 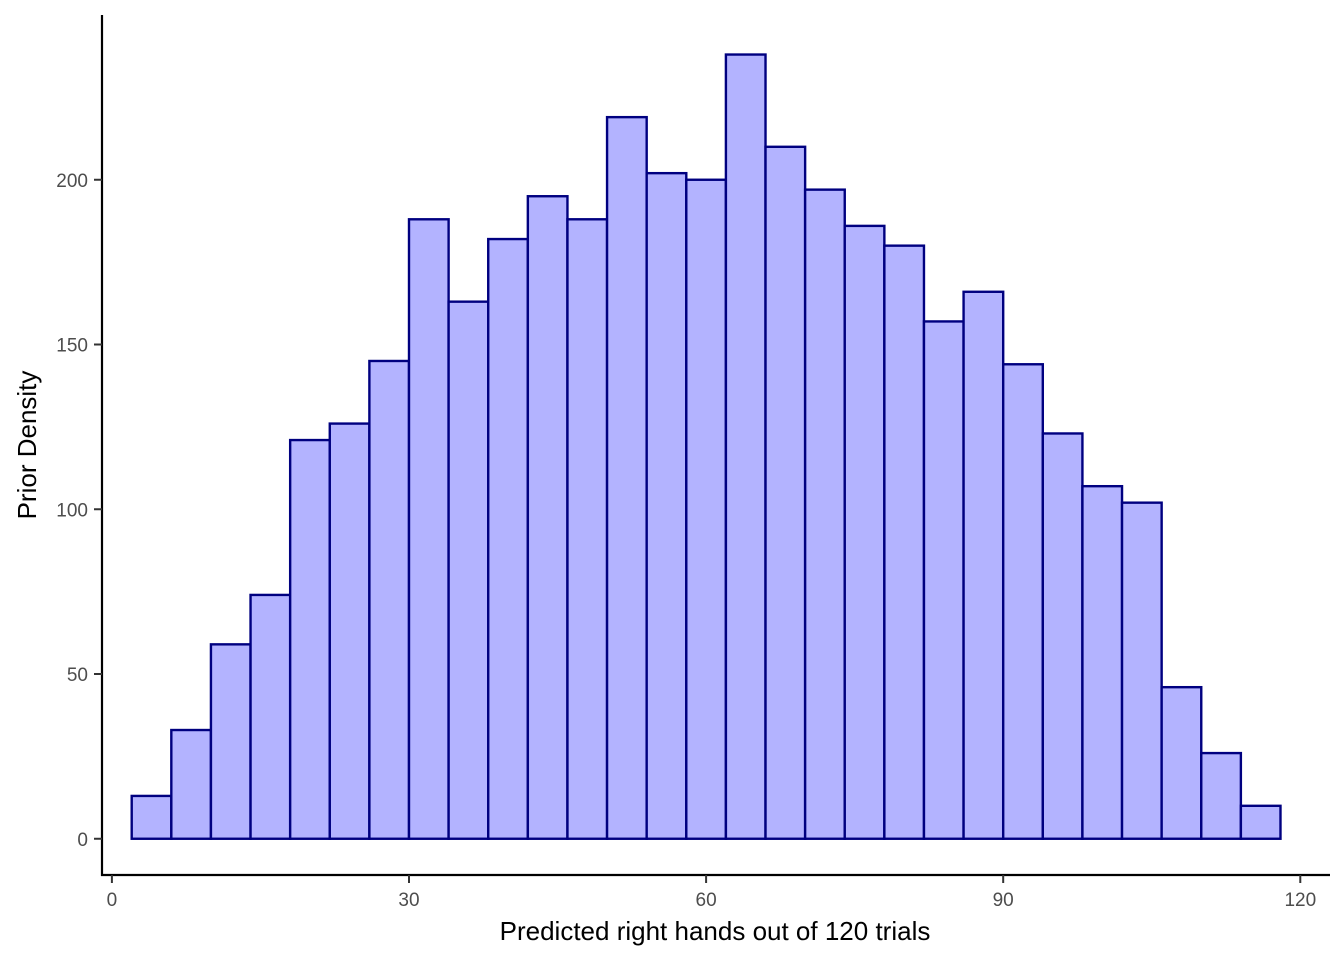 I want to click on x-axis-ticks: 0 30 60 90 120, so click(x=711, y=893).